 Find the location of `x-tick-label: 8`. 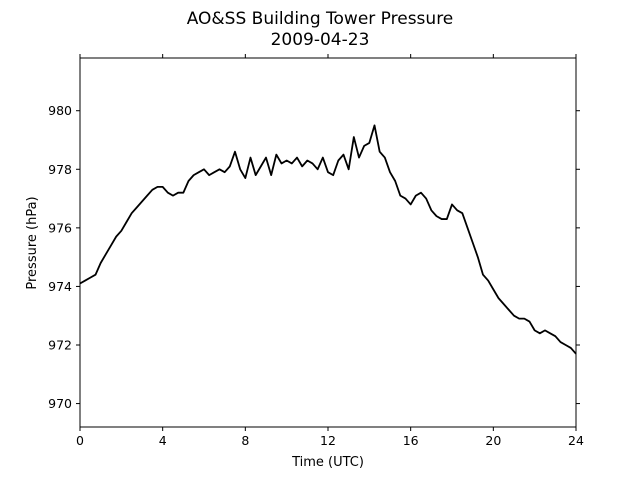

x-tick-label: 8 is located at coordinates (245, 440).